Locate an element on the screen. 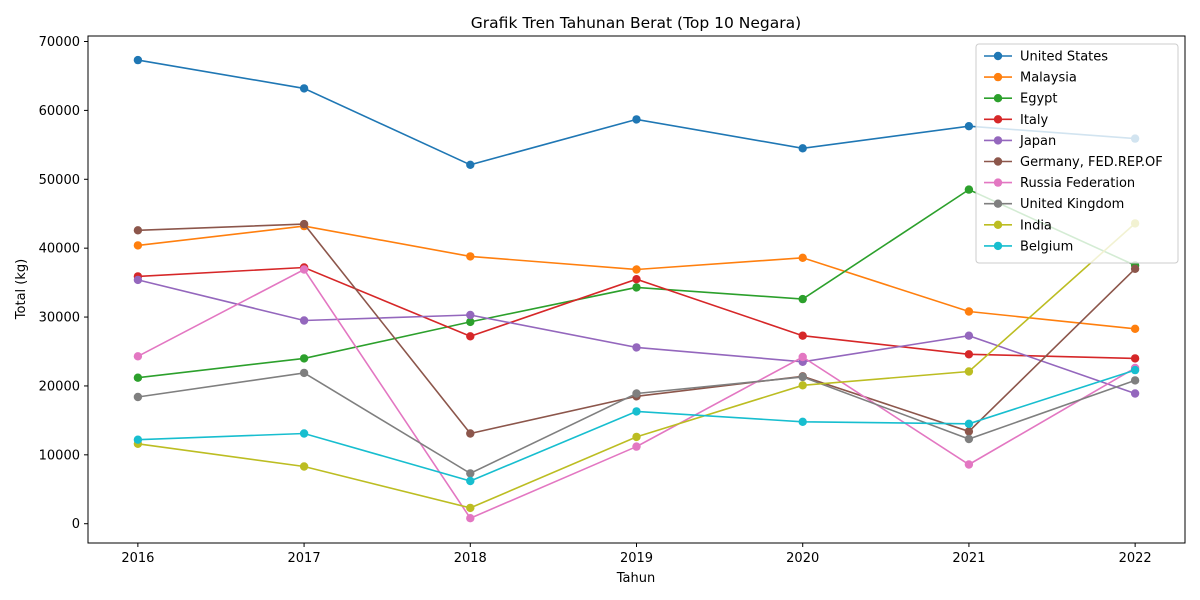 The height and width of the screenshot is (600, 1200). x-tick-label: 2018 is located at coordinates (470, 558).